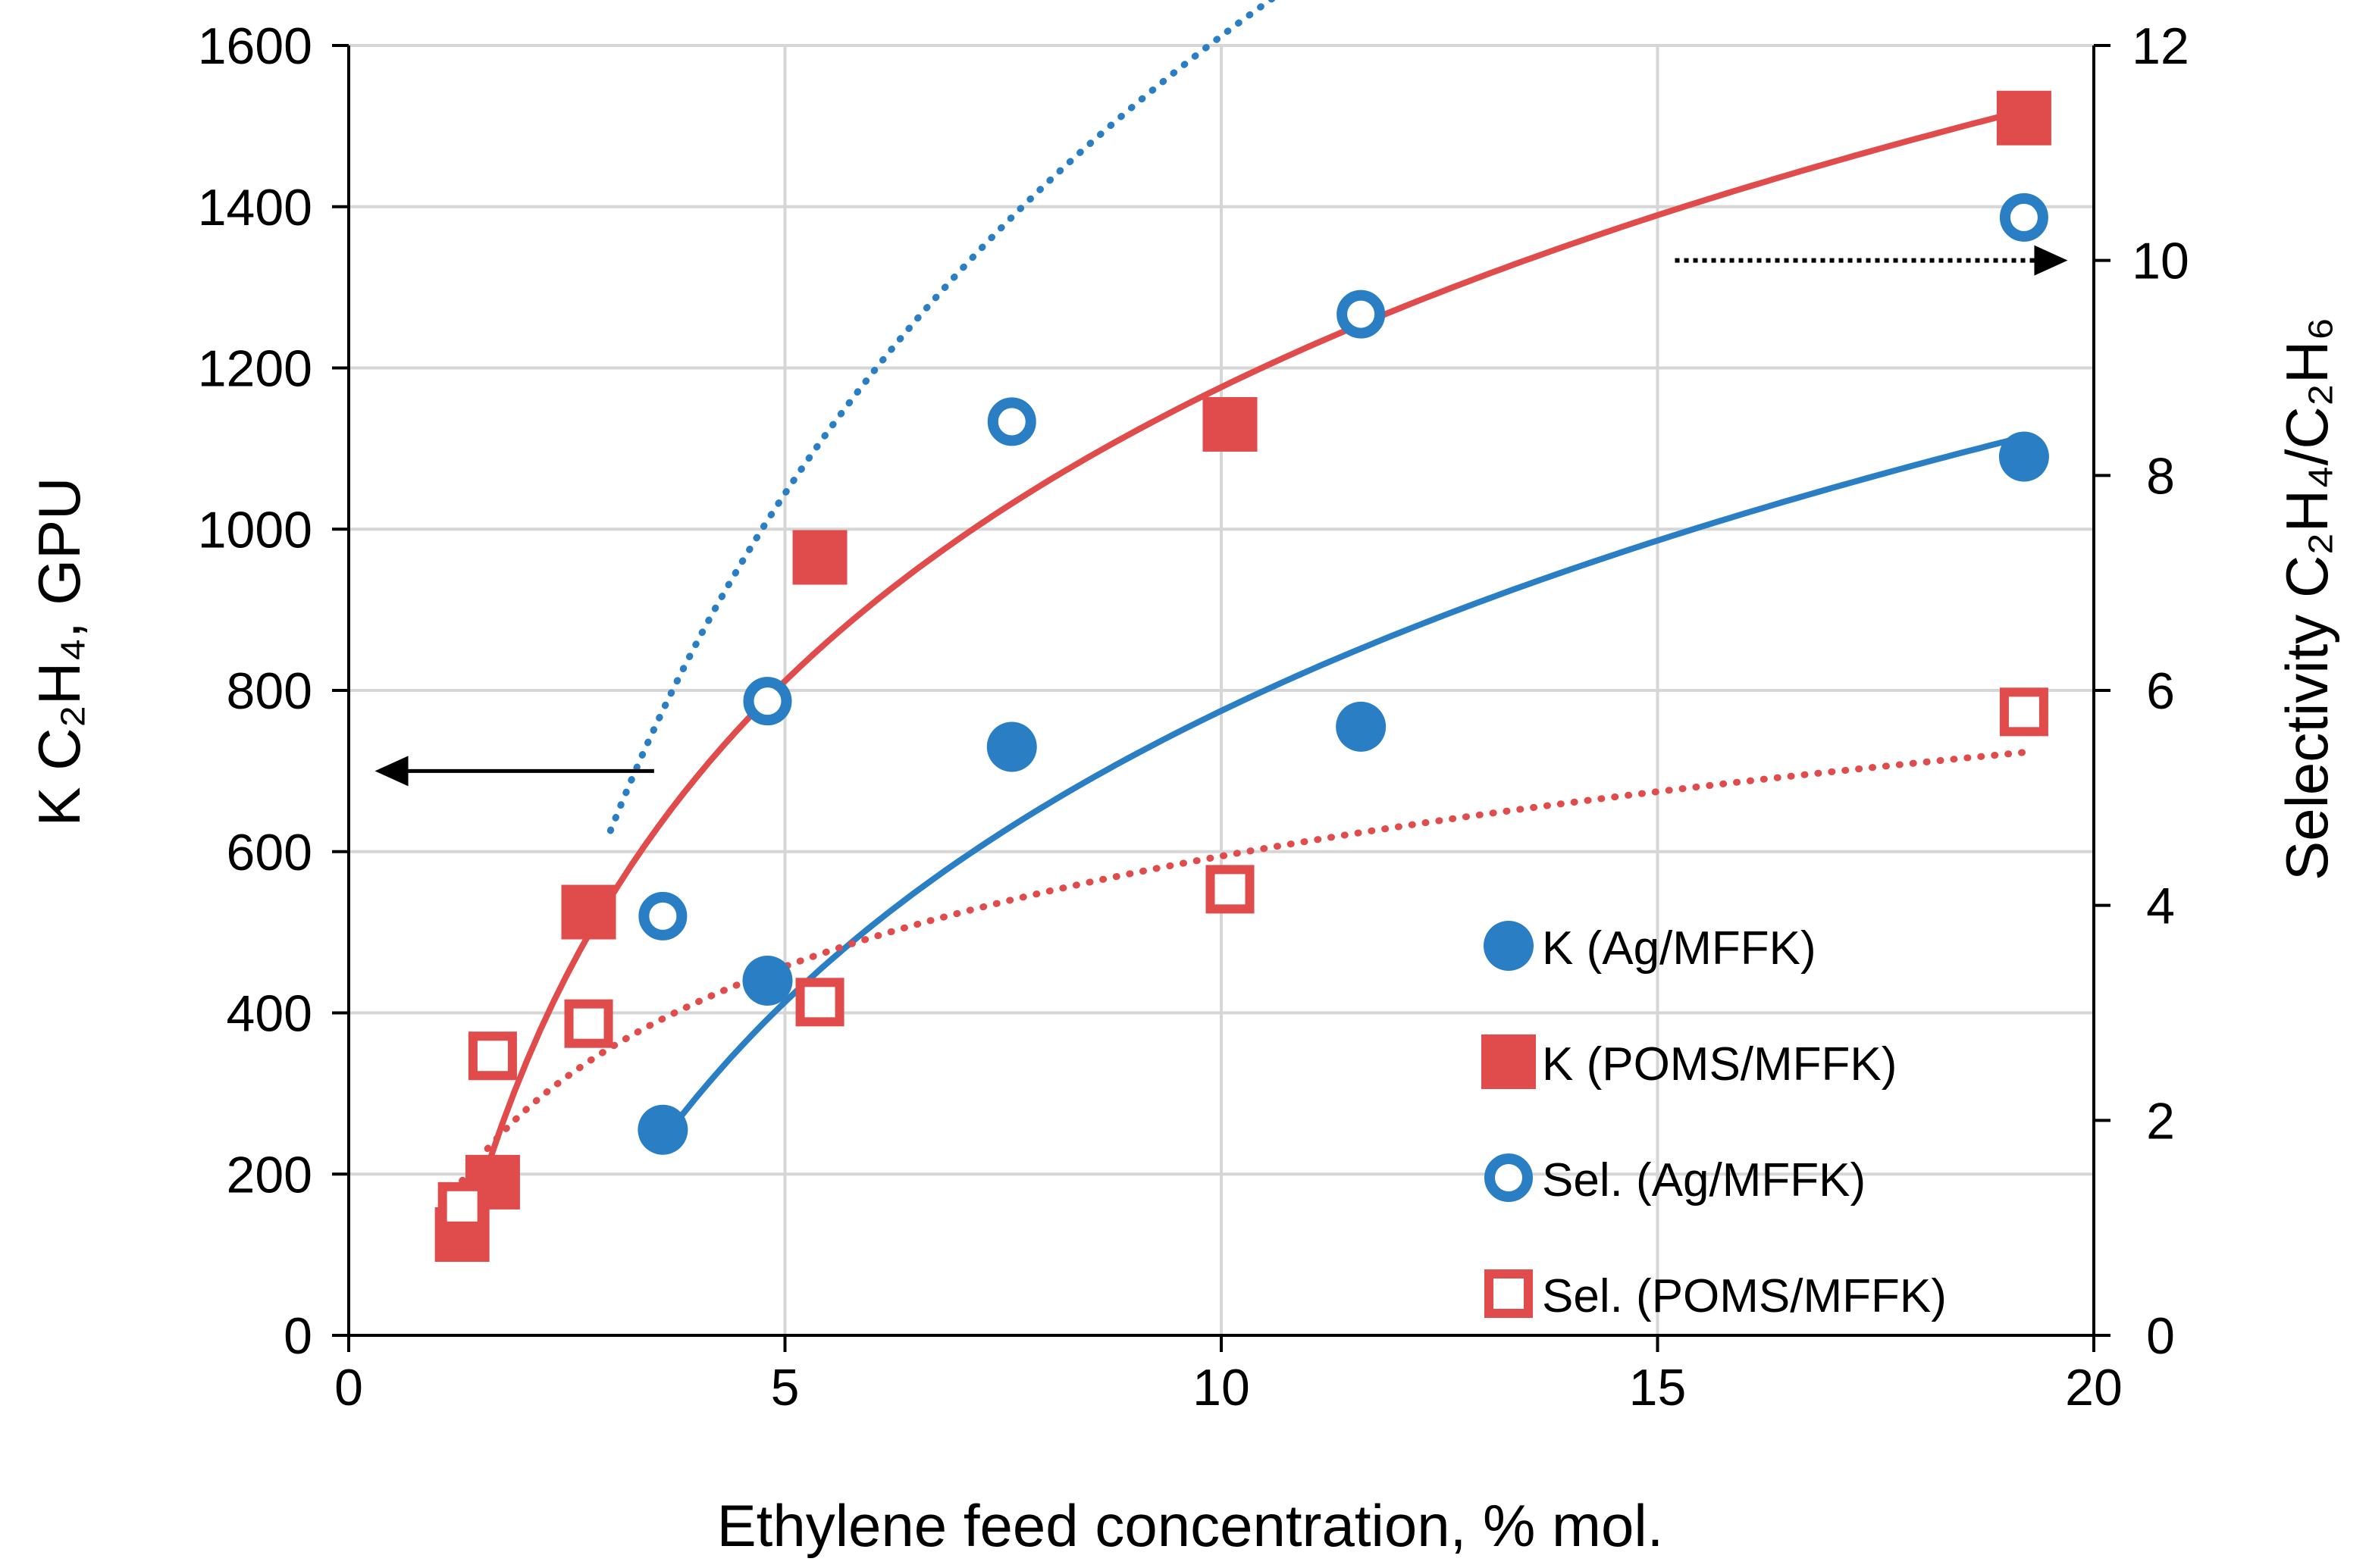 This screenshot has width=2369, height=1568. I want to click on x-tick-label: 10, so click(1221, 1387).